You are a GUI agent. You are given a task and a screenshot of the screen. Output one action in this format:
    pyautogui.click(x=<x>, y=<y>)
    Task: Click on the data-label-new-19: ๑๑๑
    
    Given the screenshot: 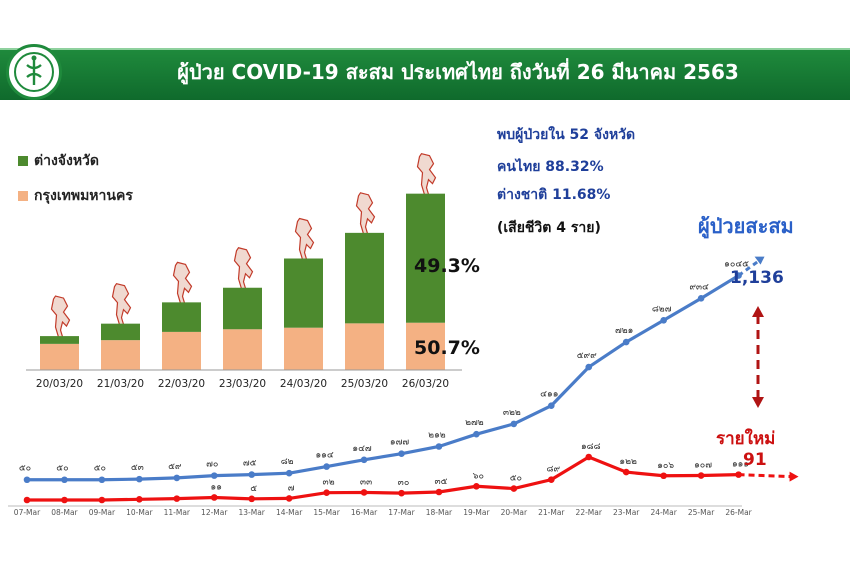 What is the action you would take?
    pyautogui.click(x=740, y=465)
    